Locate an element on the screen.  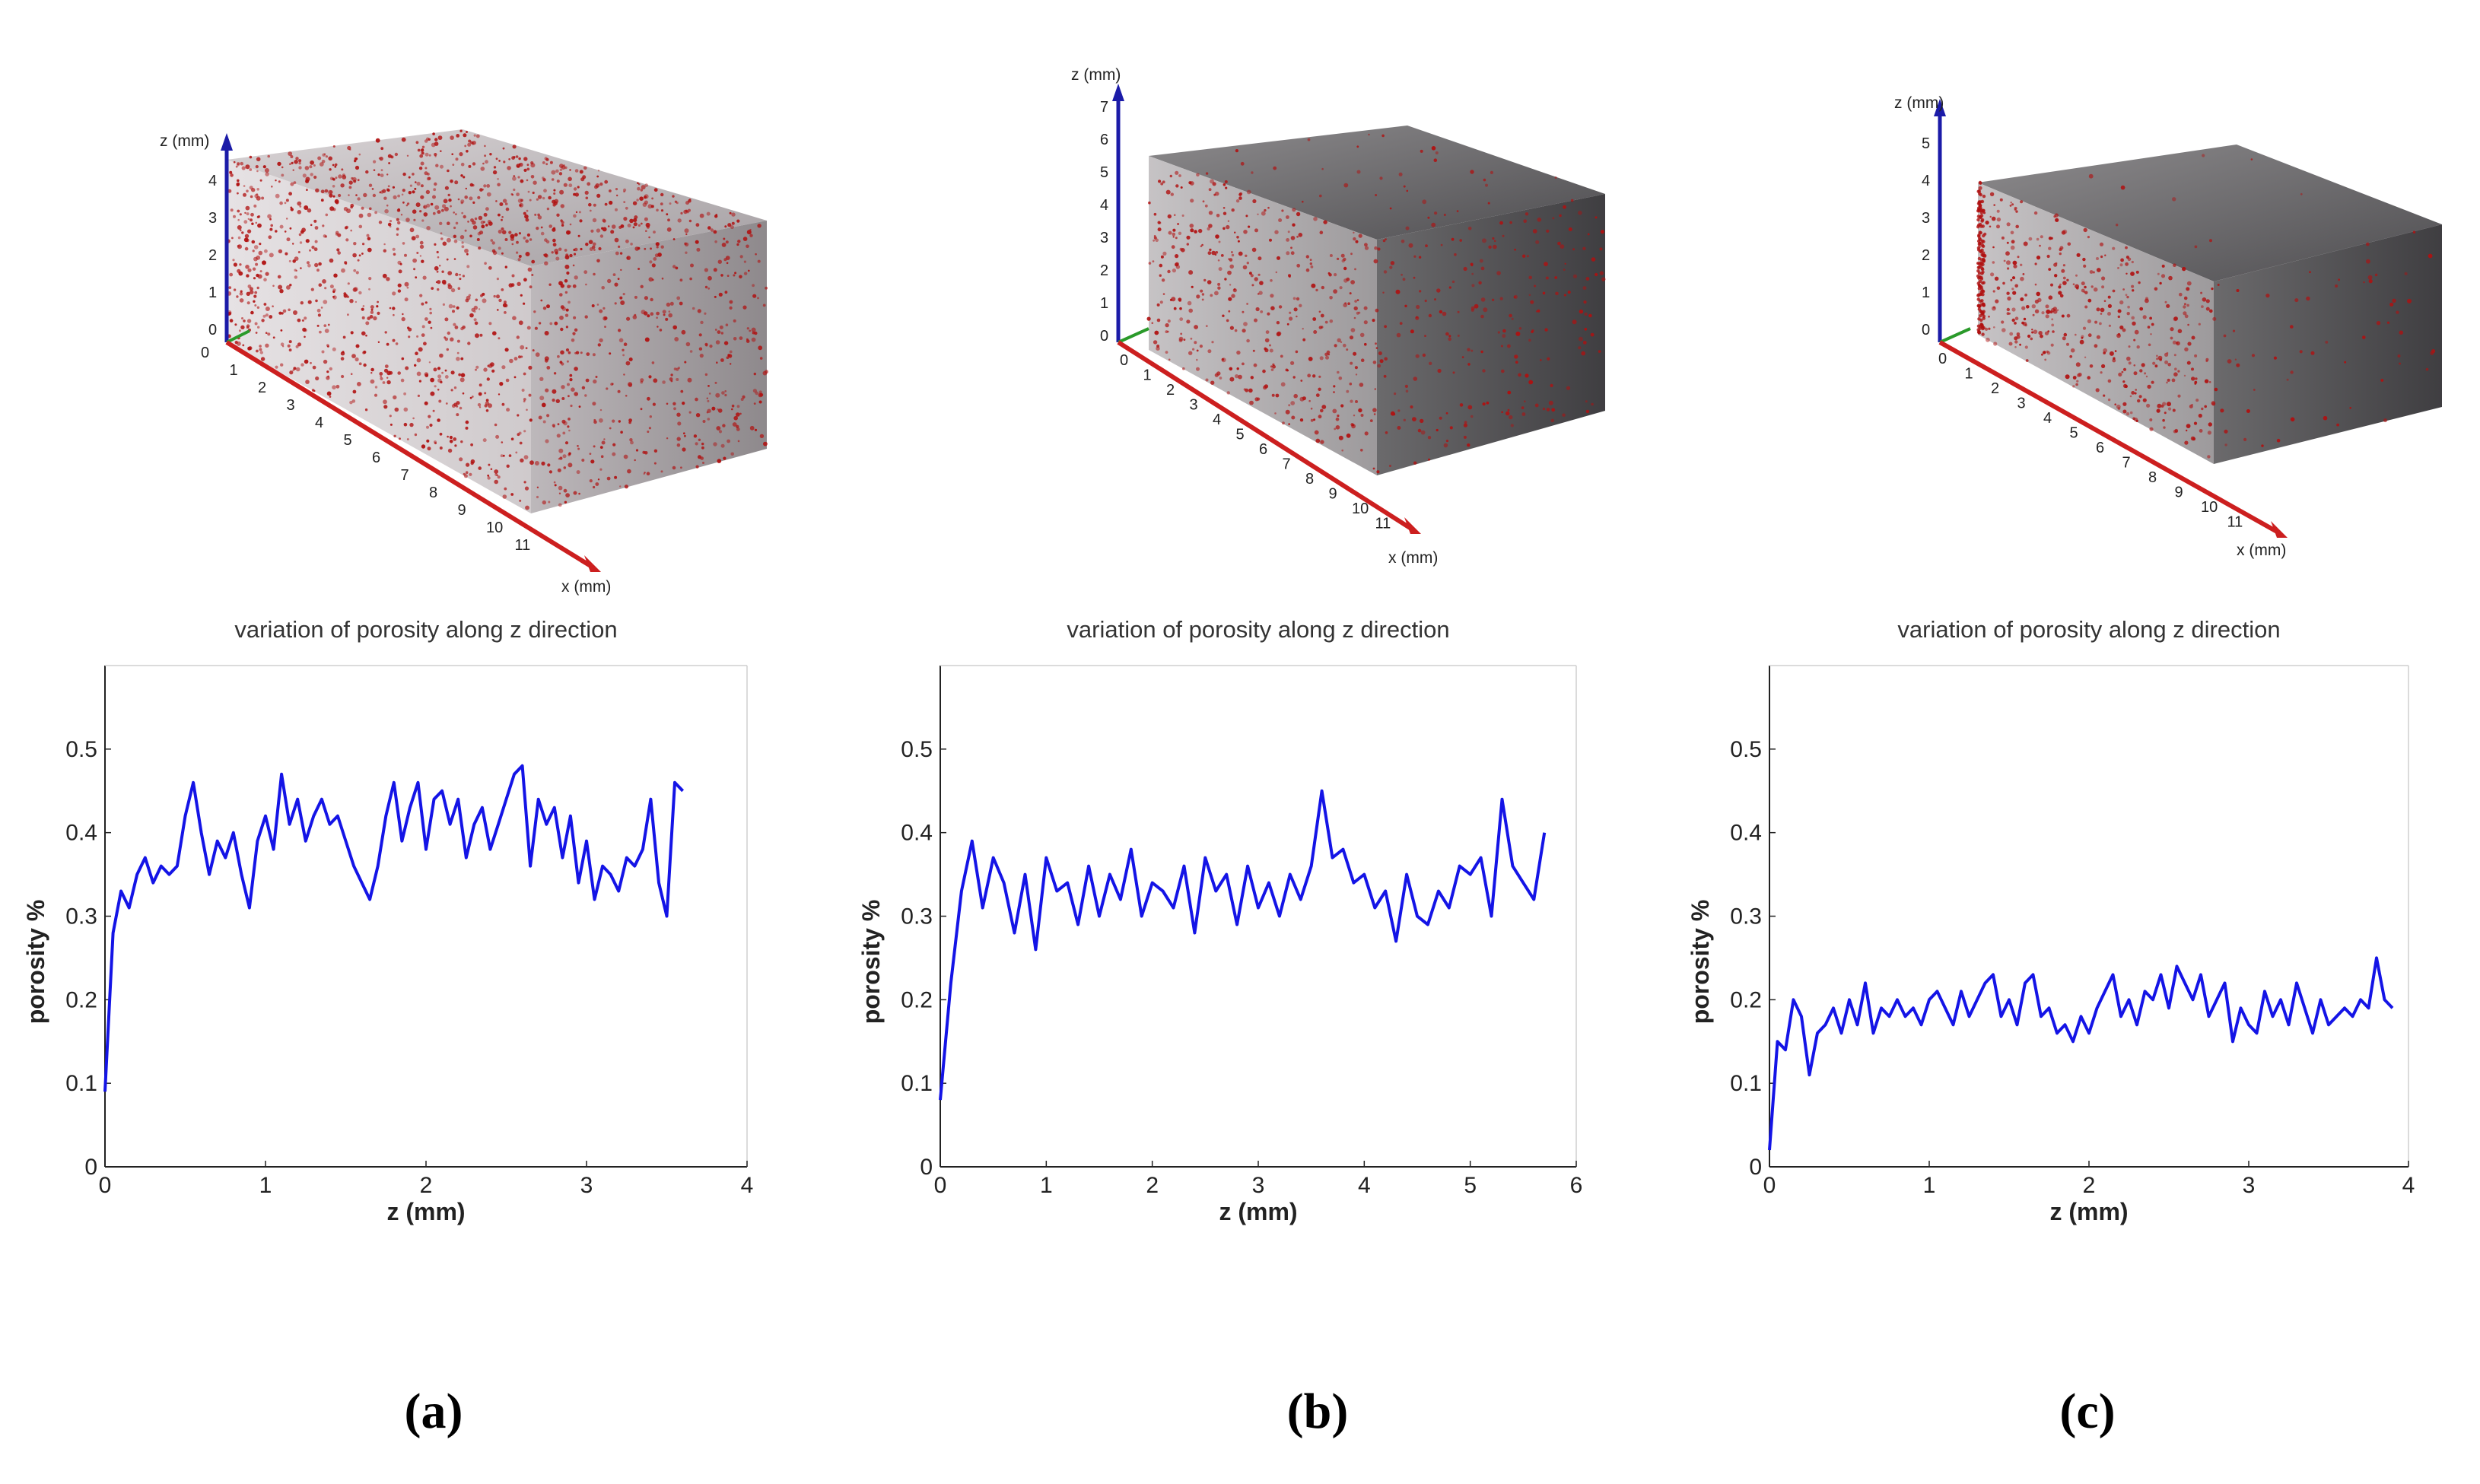
block-side is located at coordinates (2328, 344).